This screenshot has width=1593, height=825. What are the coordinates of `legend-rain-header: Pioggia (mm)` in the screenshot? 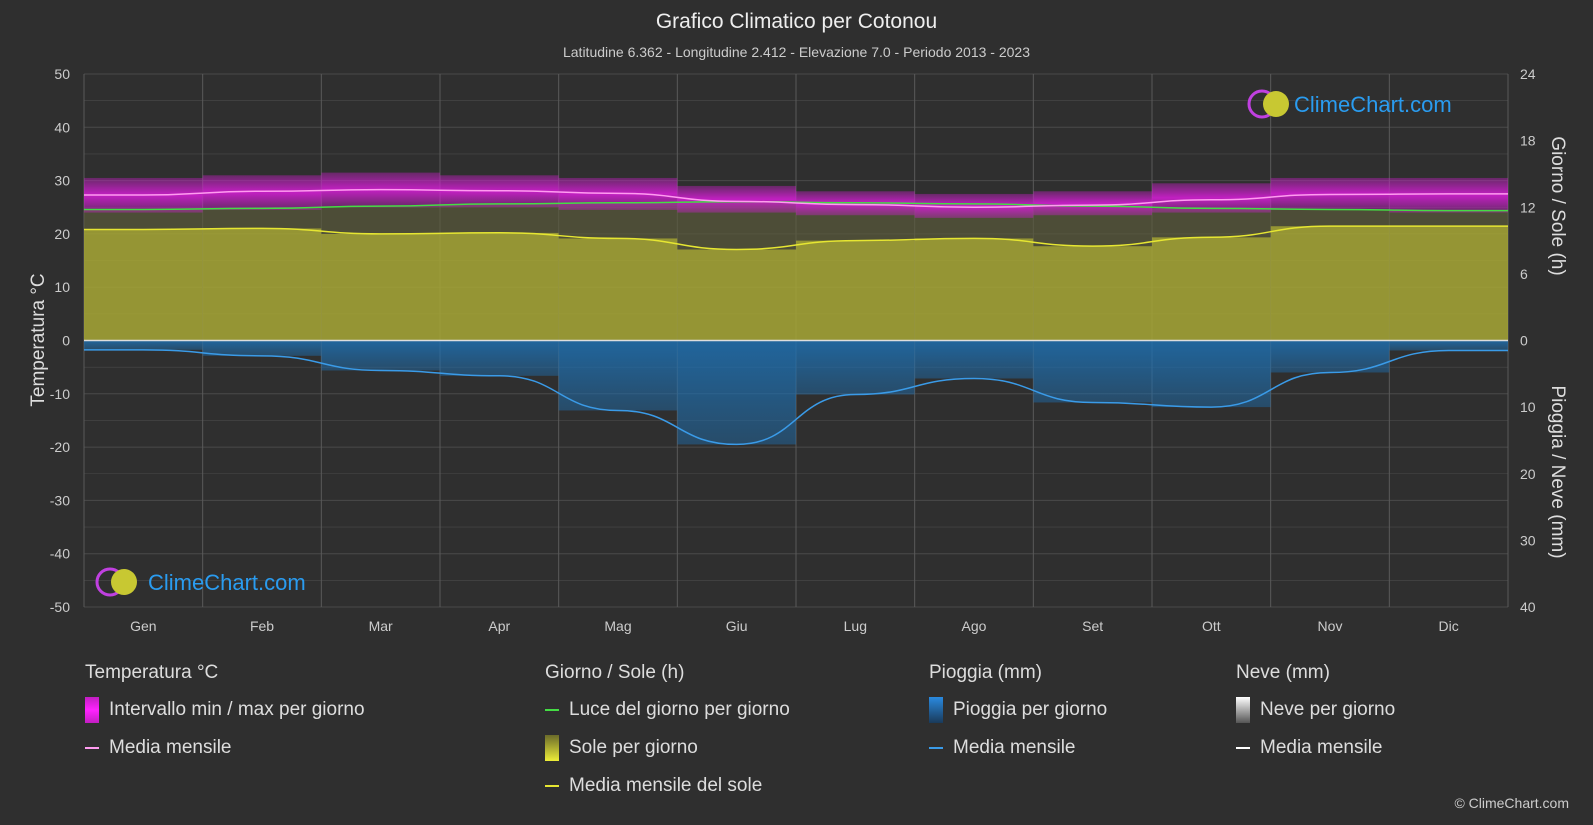 It's located at (985, 672).